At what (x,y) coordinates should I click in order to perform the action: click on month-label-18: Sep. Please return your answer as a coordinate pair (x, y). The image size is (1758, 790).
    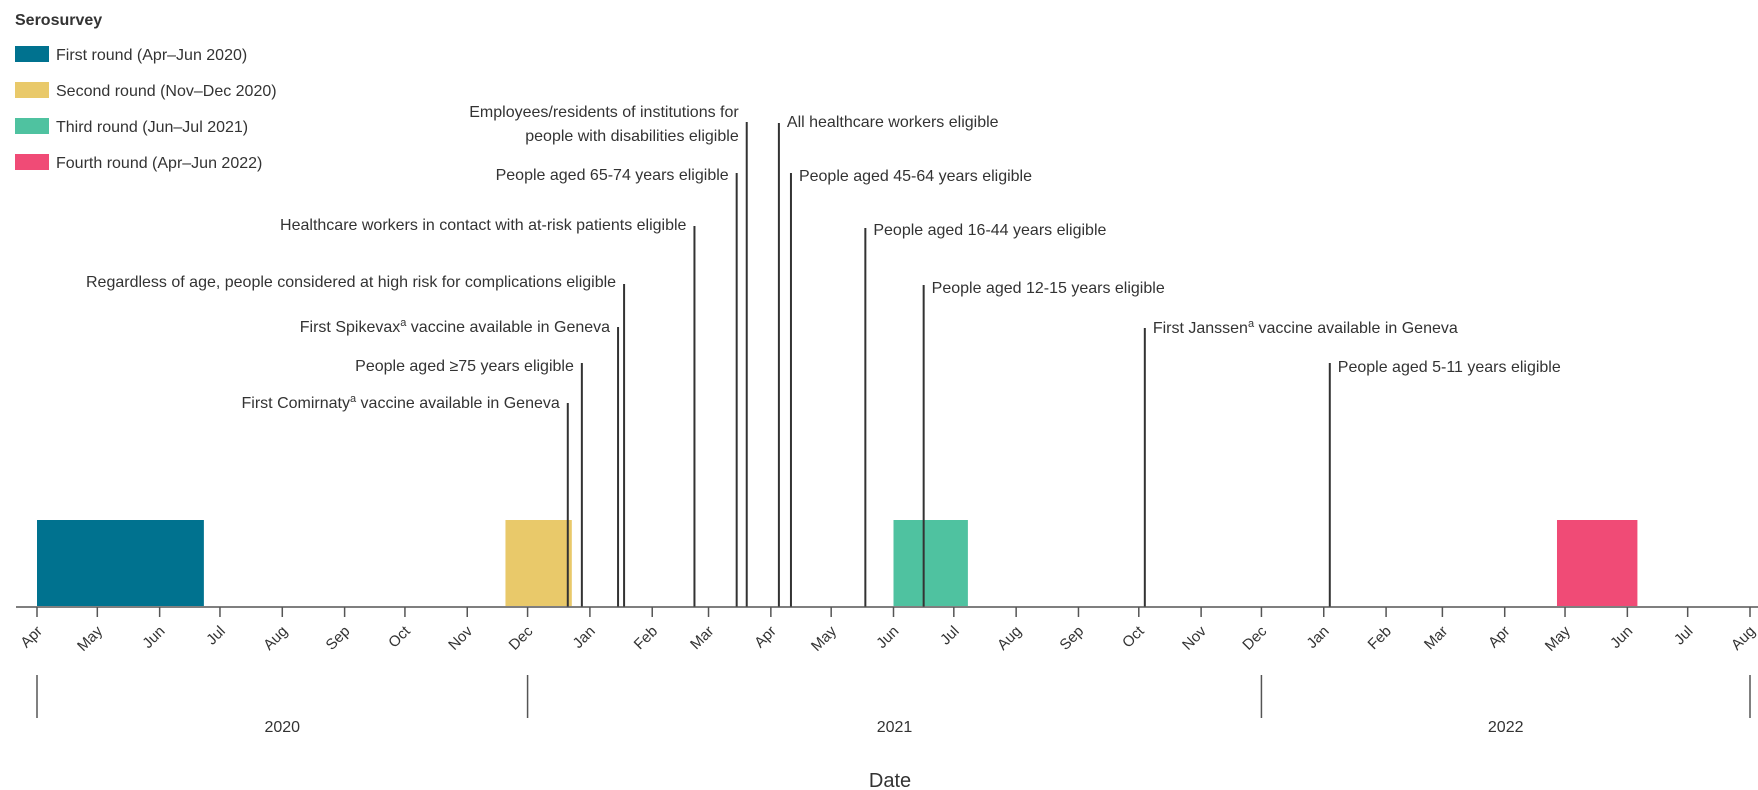
    Looking at the image, I should click on (1071, 638).